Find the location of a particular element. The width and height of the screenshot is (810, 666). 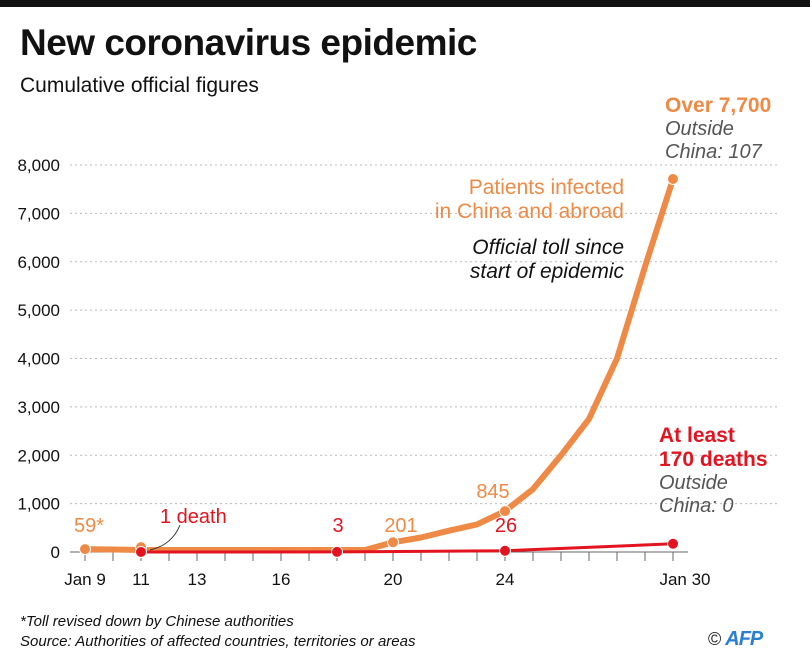

x-tick-label: 20 is located at coordinates (393, 579).